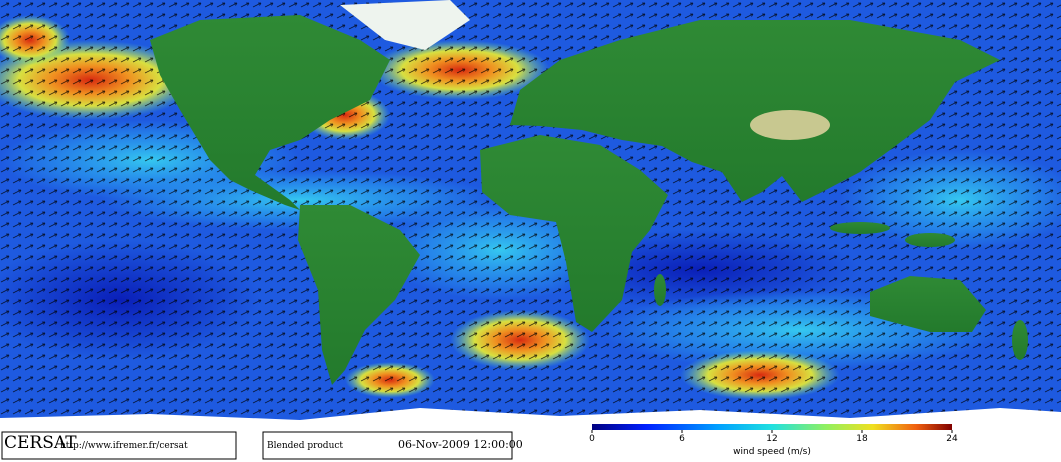 This screenshot has height=462, width=1061. What do you see at coordinates (928, 304) in the screenshot?
I see `australia` at bounding box center [928, 304].